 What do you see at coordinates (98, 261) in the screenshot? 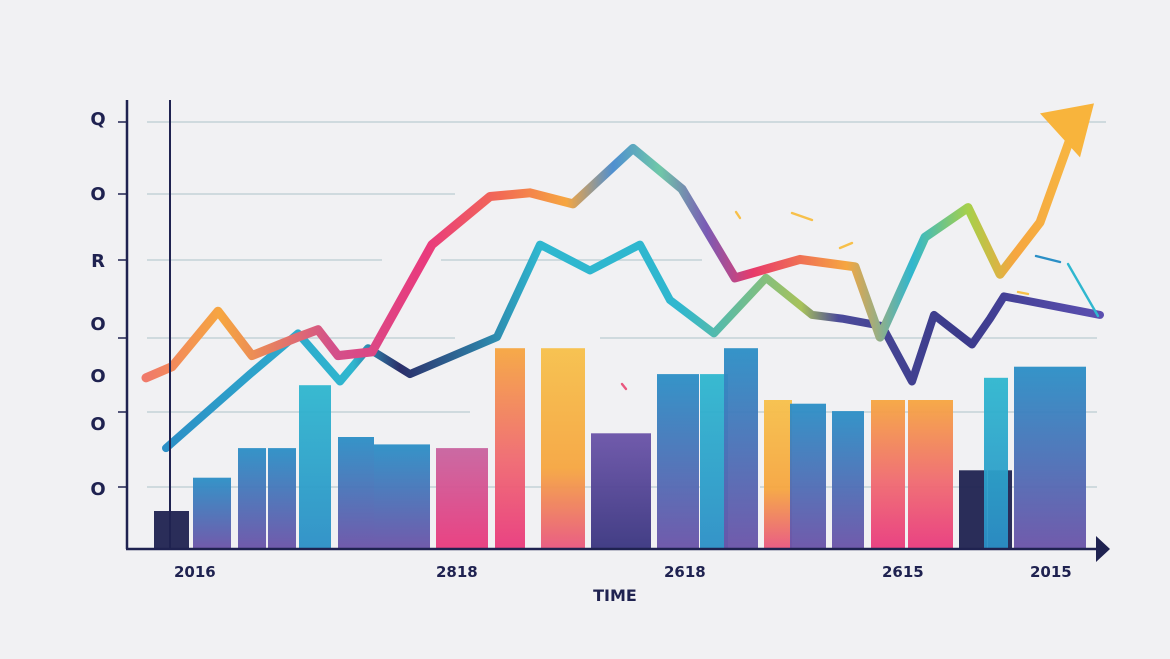
I see `y-tick-label: R` at bounding box center [98, 261].